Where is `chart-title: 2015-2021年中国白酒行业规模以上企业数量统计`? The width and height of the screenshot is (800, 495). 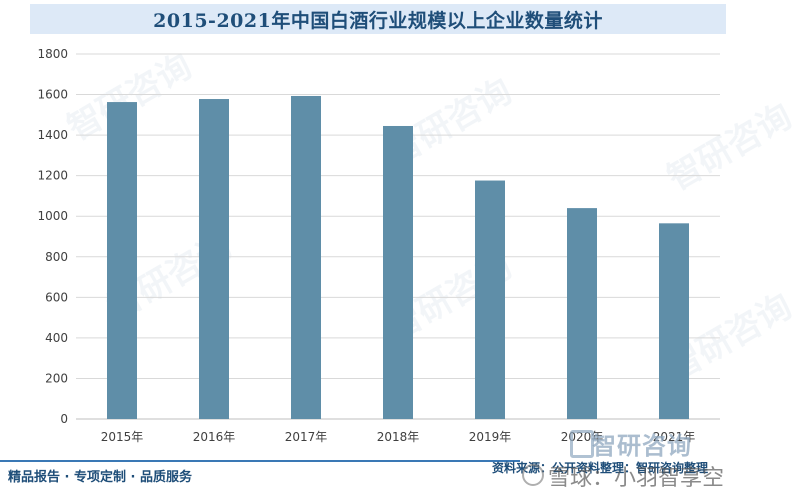 chart-title: 2015-2021年中国白酒行业规模以上企业数量统计 is located at coordinates (378, 20).